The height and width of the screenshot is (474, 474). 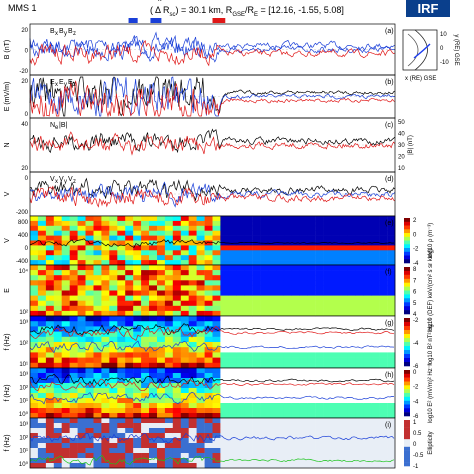 I want to click on inset-ytick: 10, so click(x=443, y=35).